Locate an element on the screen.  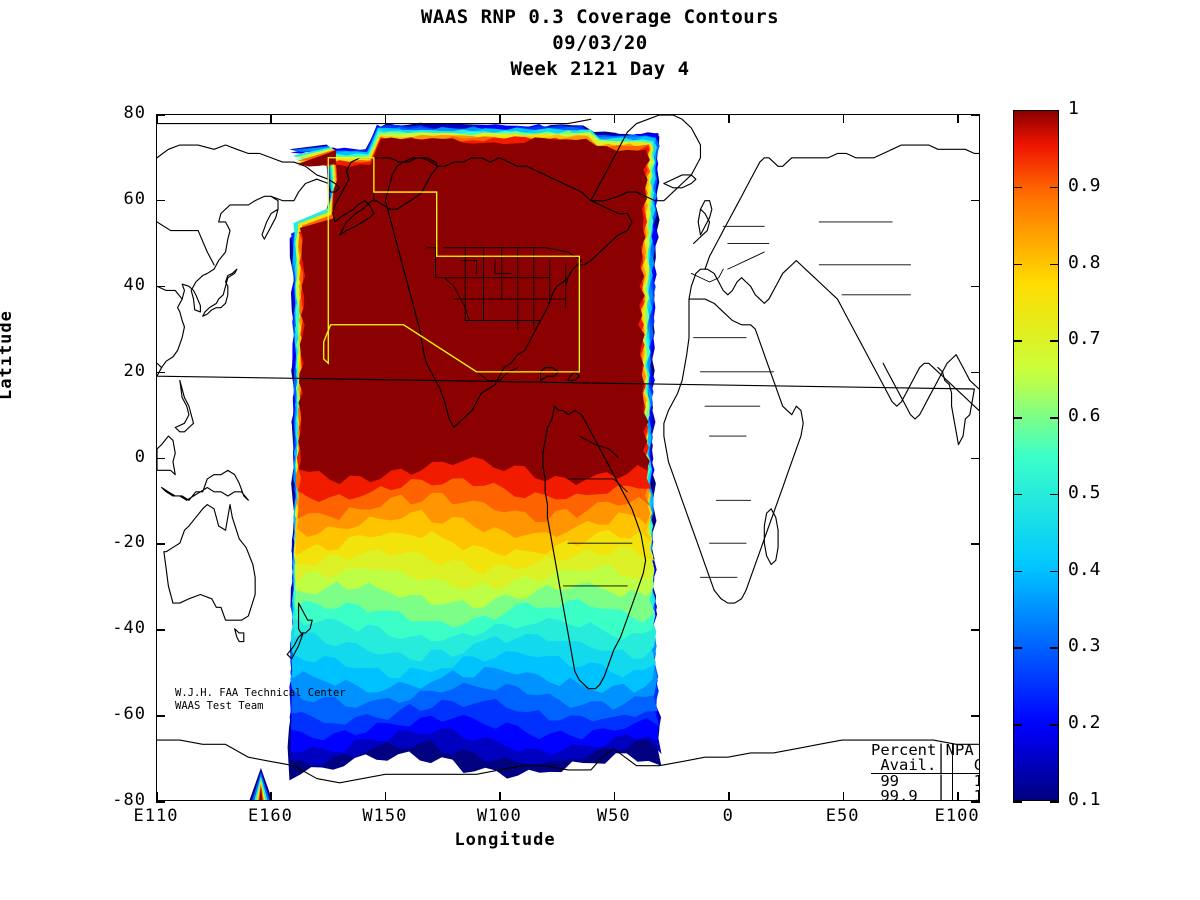
legend-data-row: 99 | 100.00% is located at coordinates (929, 781).